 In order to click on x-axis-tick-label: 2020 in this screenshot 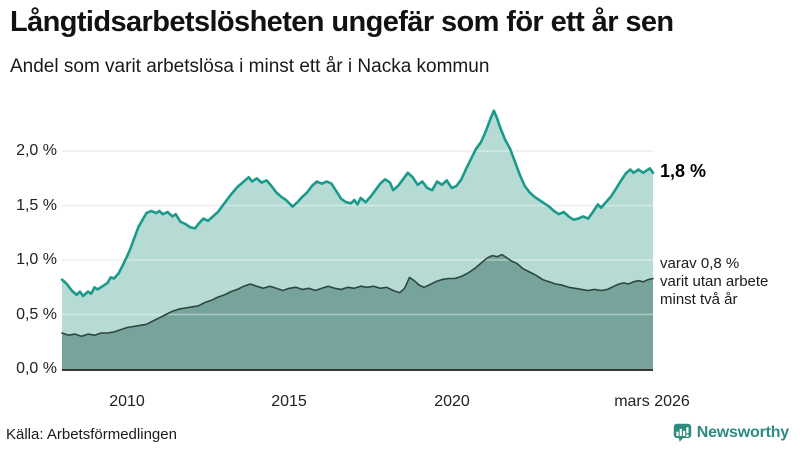, I will do `click(452, 401)`.